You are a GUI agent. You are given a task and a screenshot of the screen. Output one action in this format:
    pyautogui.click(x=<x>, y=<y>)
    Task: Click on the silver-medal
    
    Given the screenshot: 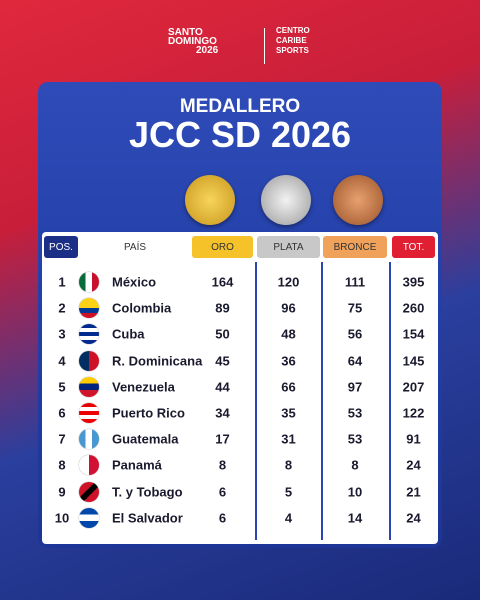 What is the action you would take?
    pyautogui.click(x=286, y=200)
    